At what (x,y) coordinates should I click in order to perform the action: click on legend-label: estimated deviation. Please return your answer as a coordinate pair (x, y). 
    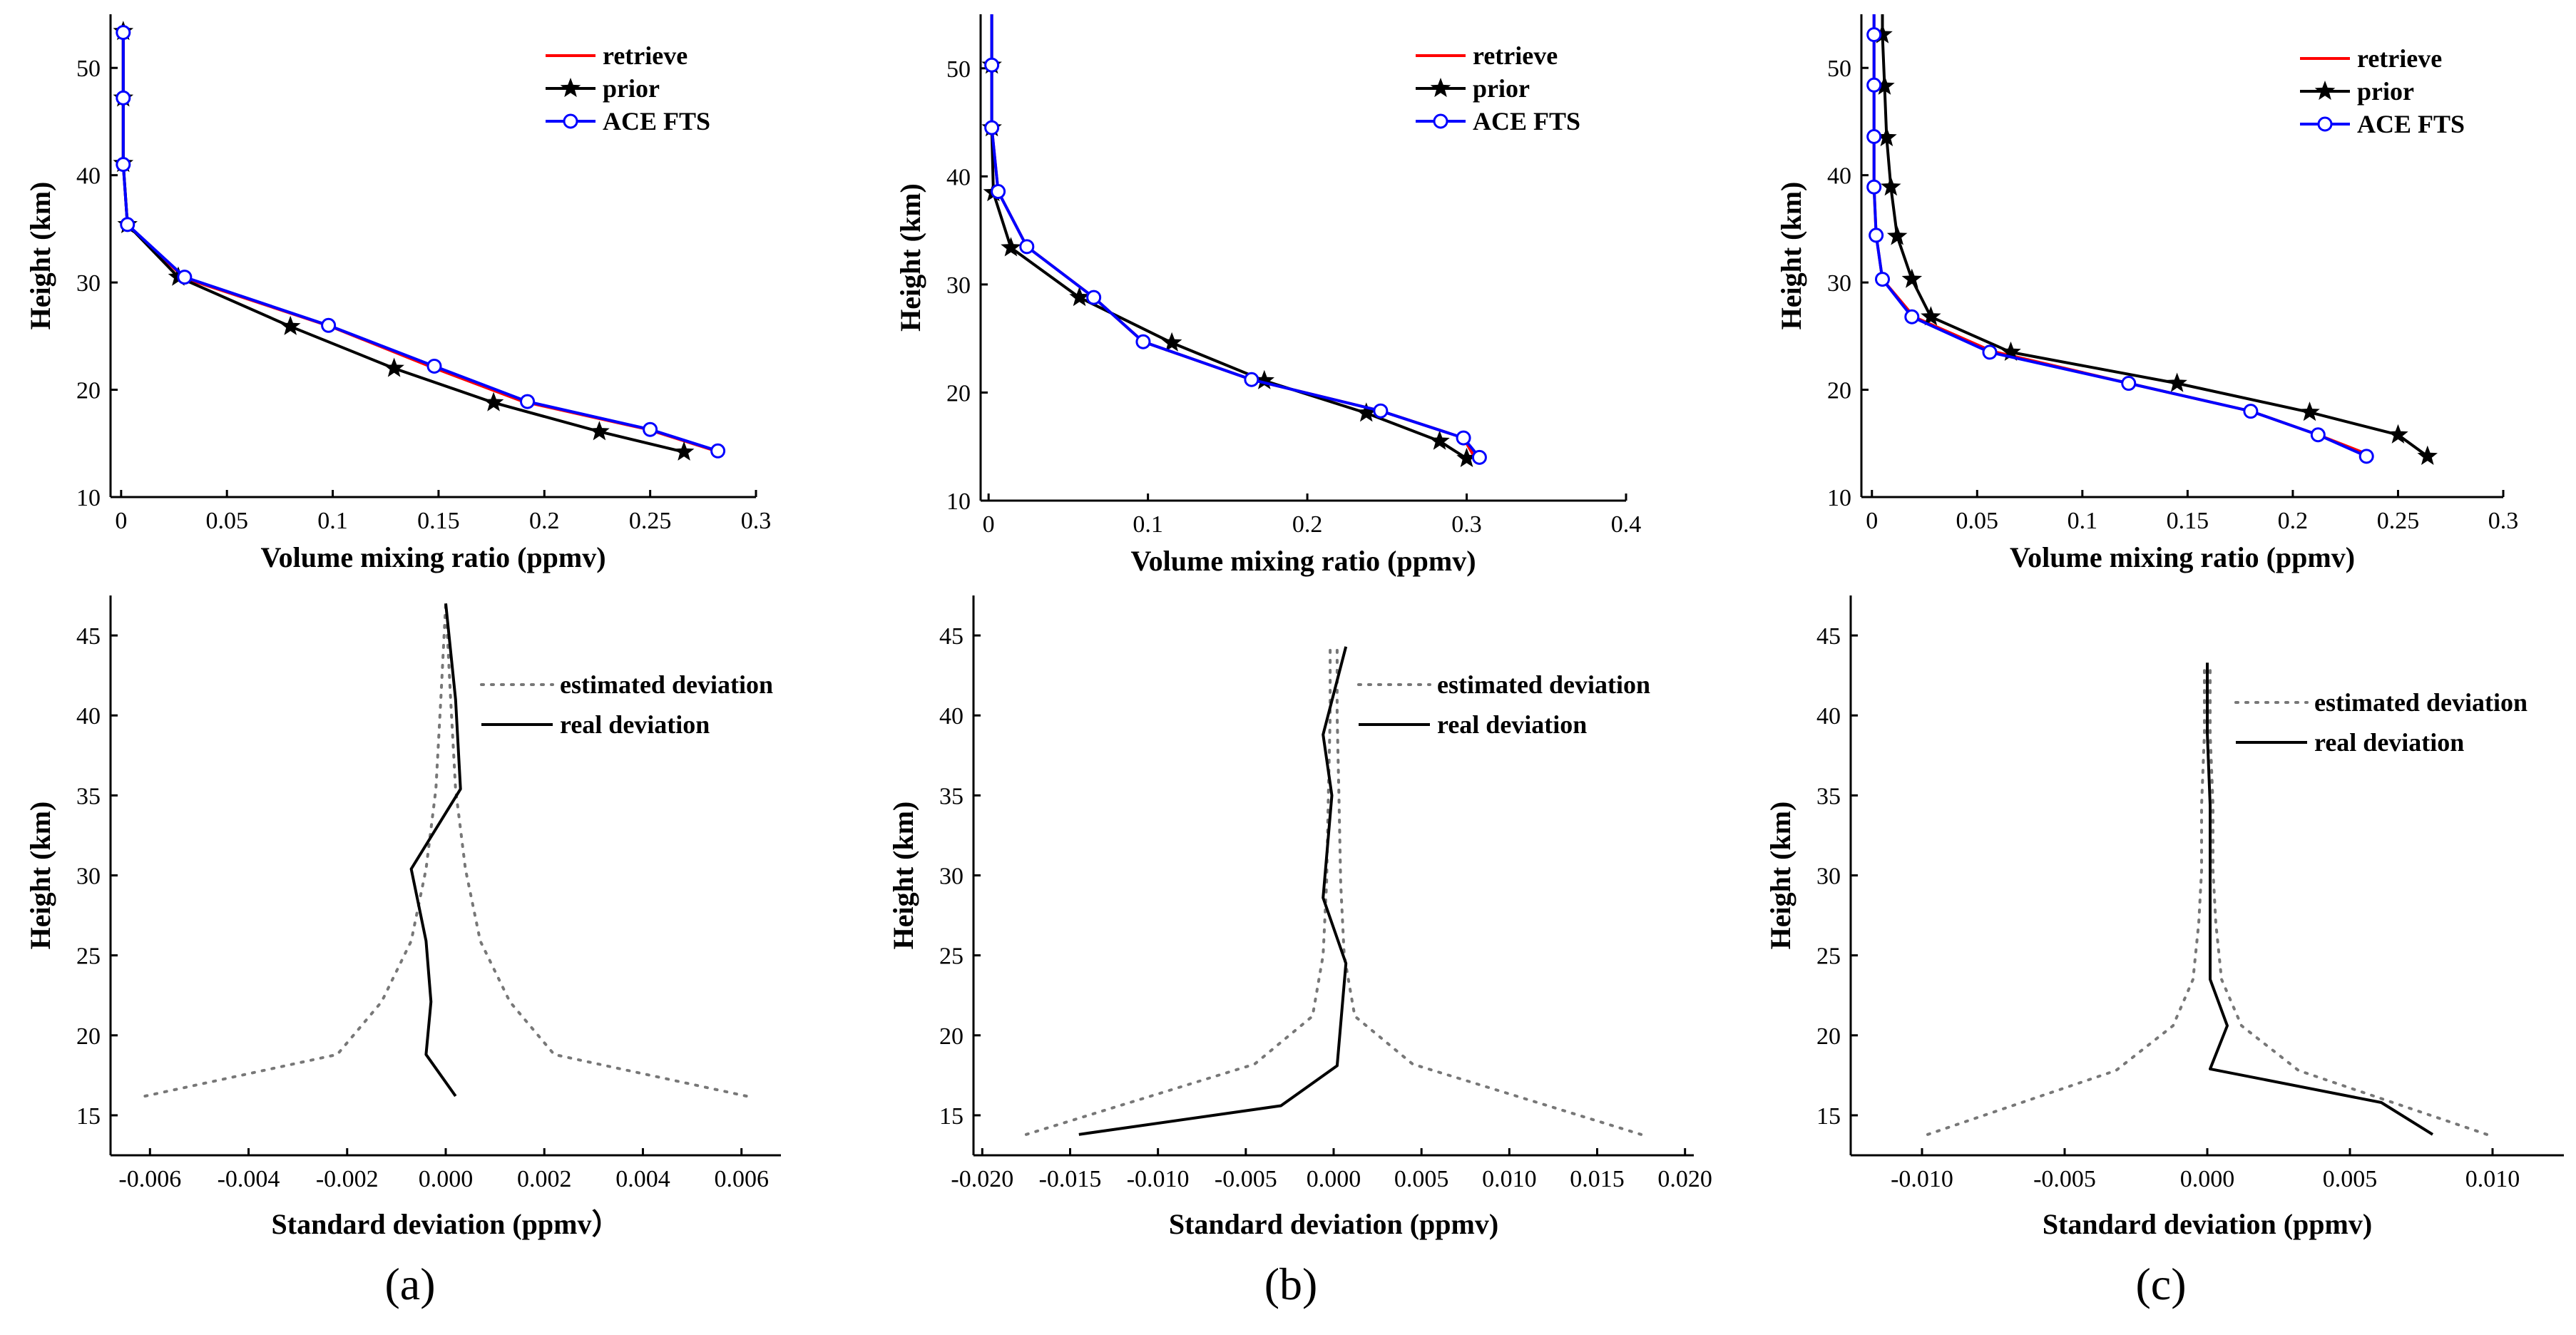
    Looking at the image, I should click on (1543, 684).